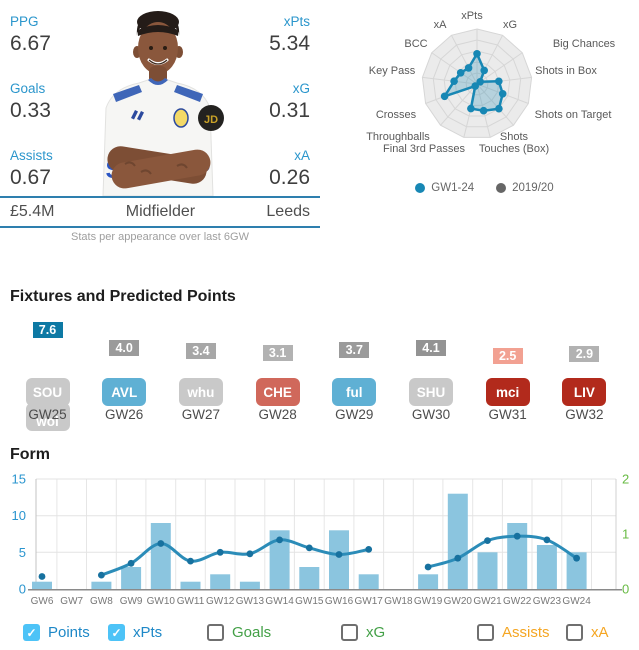  I want to click on fixture-column-gw28: 3.1 CHE GW28, so click(278, 381).